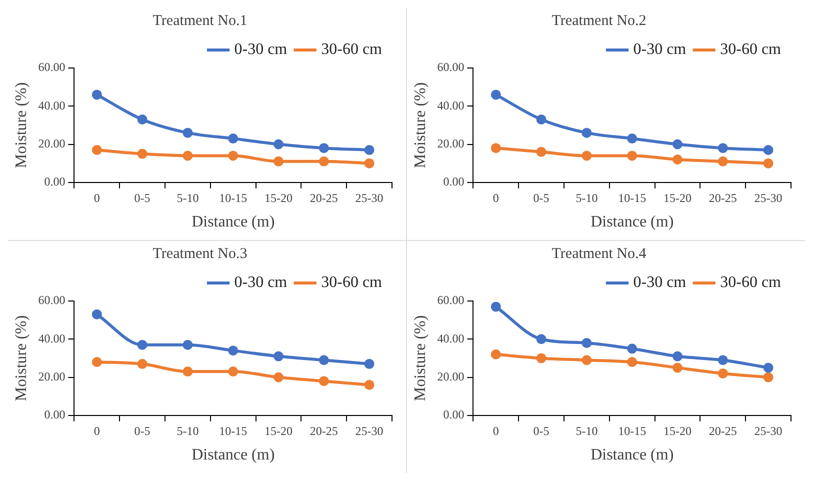 The image size is (815, 483). Describe the element at coordinates (599, 254) in the screenshot. I see `chart-title: Treatment No.4` at that location.